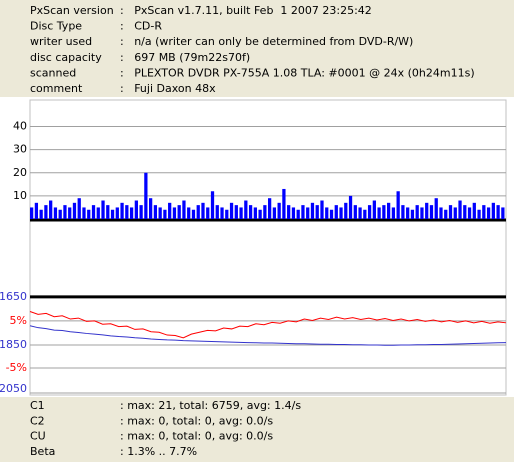 The image size is (514, 466). Describe the element at coordinates (61, 41) in the screenshot. I see `info-label: writer used` at that location.